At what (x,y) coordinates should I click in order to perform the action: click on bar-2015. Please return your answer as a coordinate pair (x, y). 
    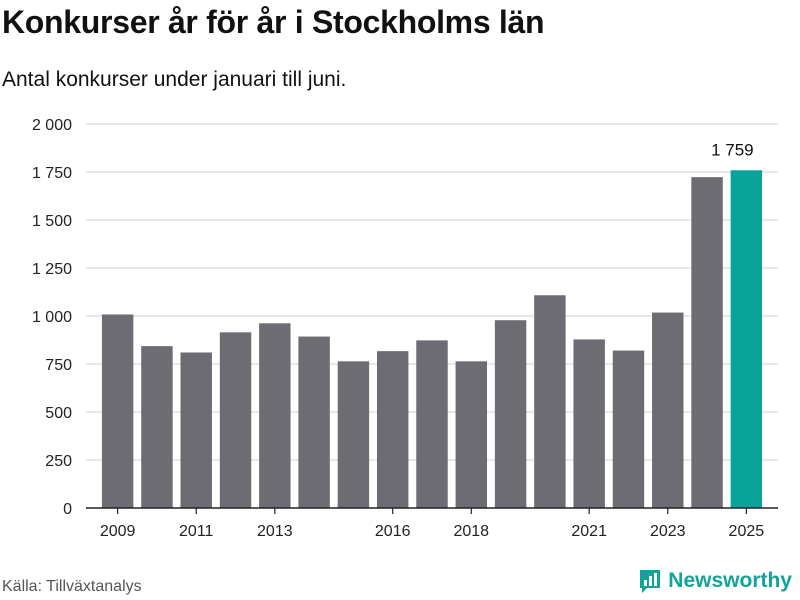
    Looking at the image, I should click on (353, 434).